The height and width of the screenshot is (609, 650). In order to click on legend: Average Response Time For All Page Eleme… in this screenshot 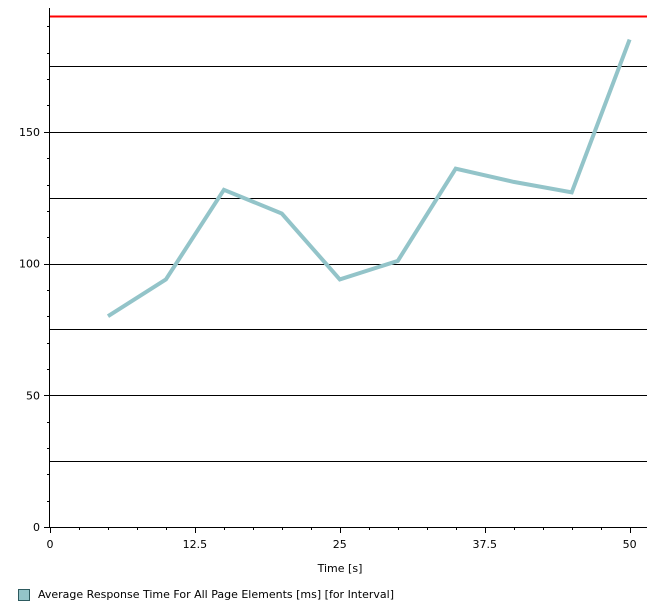, I will do `click(206, 594)`.